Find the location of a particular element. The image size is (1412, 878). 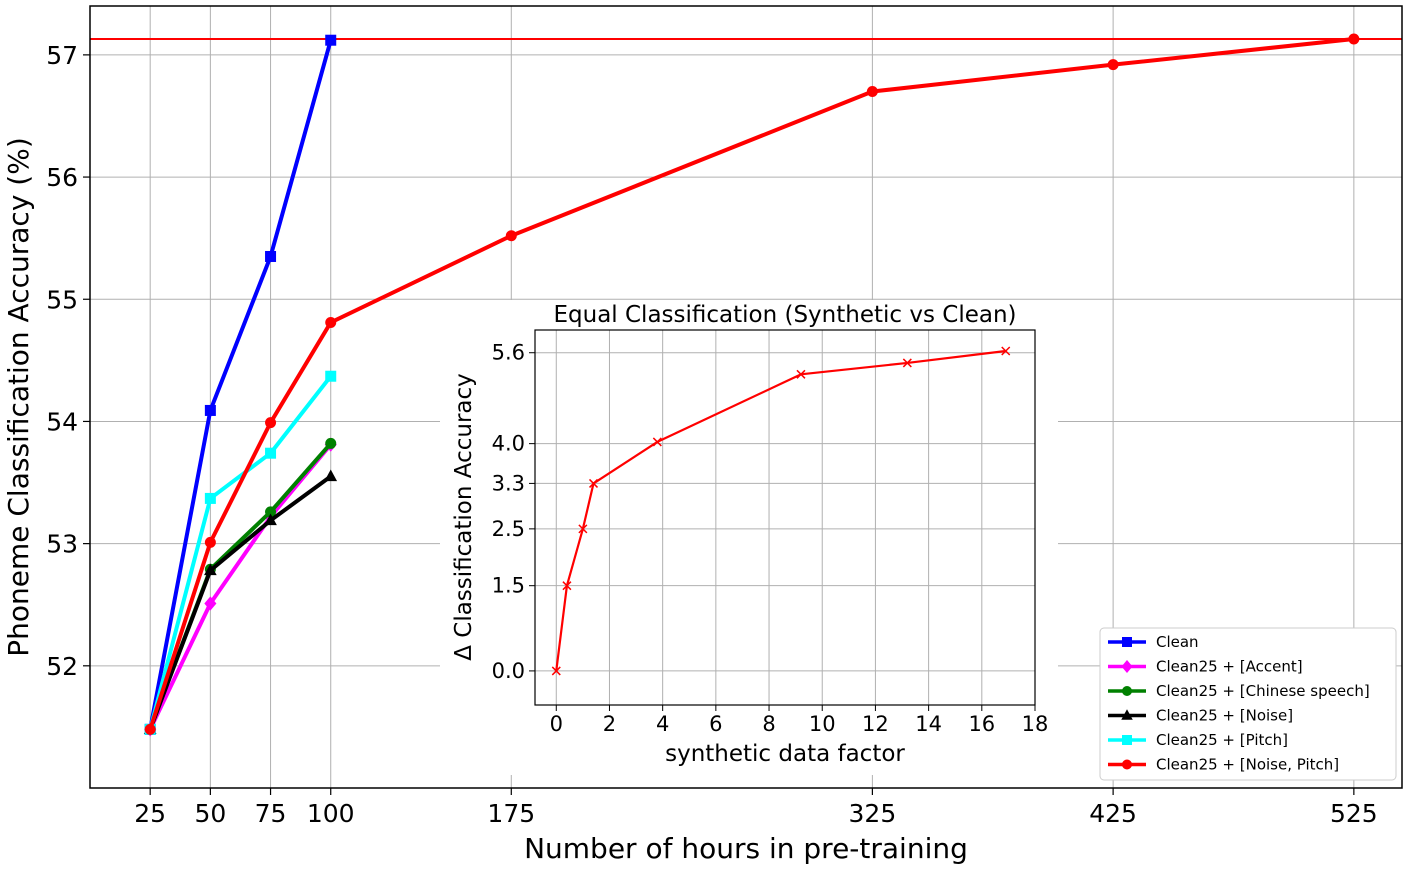

inset-y-tick-label: 3.3 is located at coordinates (508, 483).